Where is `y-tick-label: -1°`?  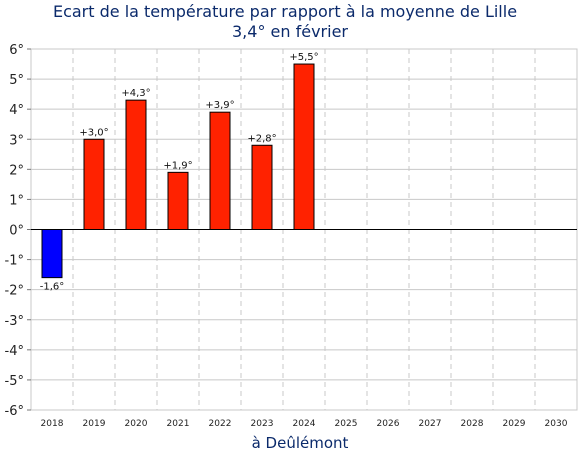 y-tick-label: -1° is located at coordinates (14, 261).